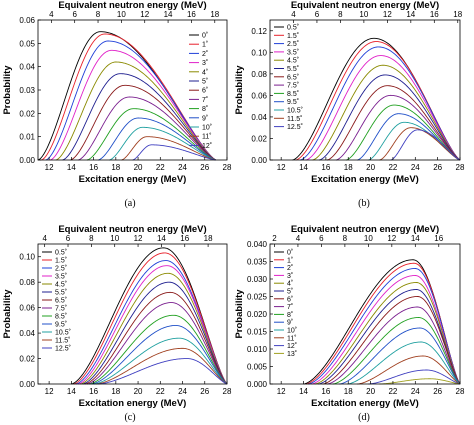 Image resolution: width=474 pixels, height=425 pixels. Describe the element at coordinates (290, 292) in the screenshot. I see `legend-label: 5˚` at that location.